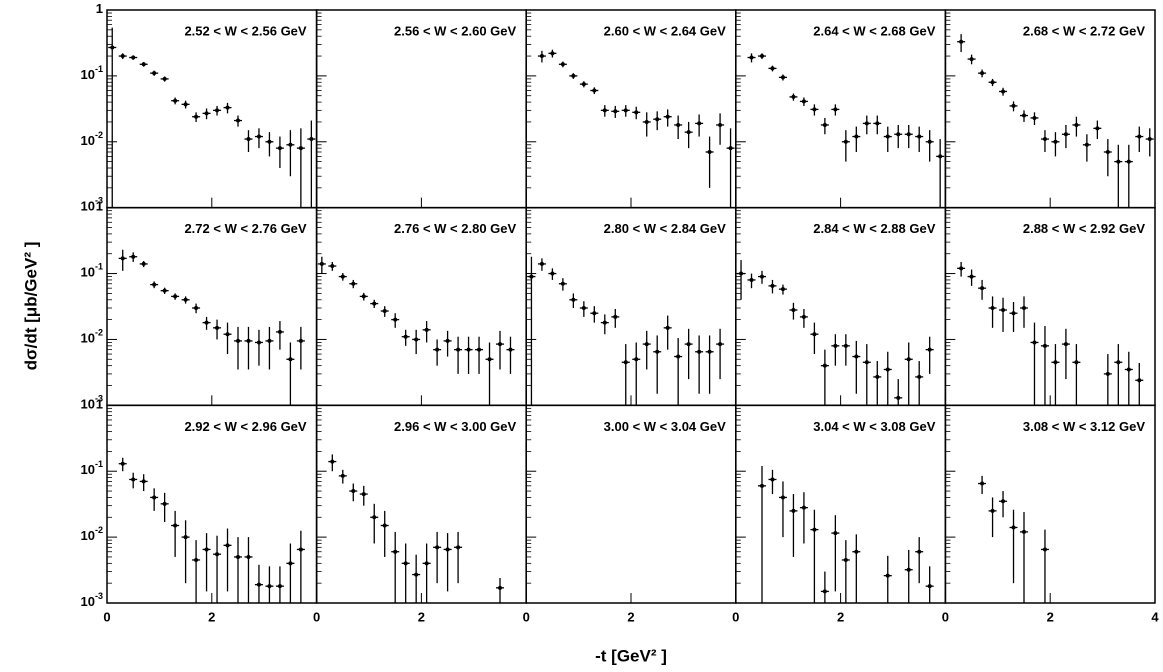 This screenshot has width=1163, height=672. I want to click on panel-title: 2.96 < W < 3.00 GeV, so click(455, 426).